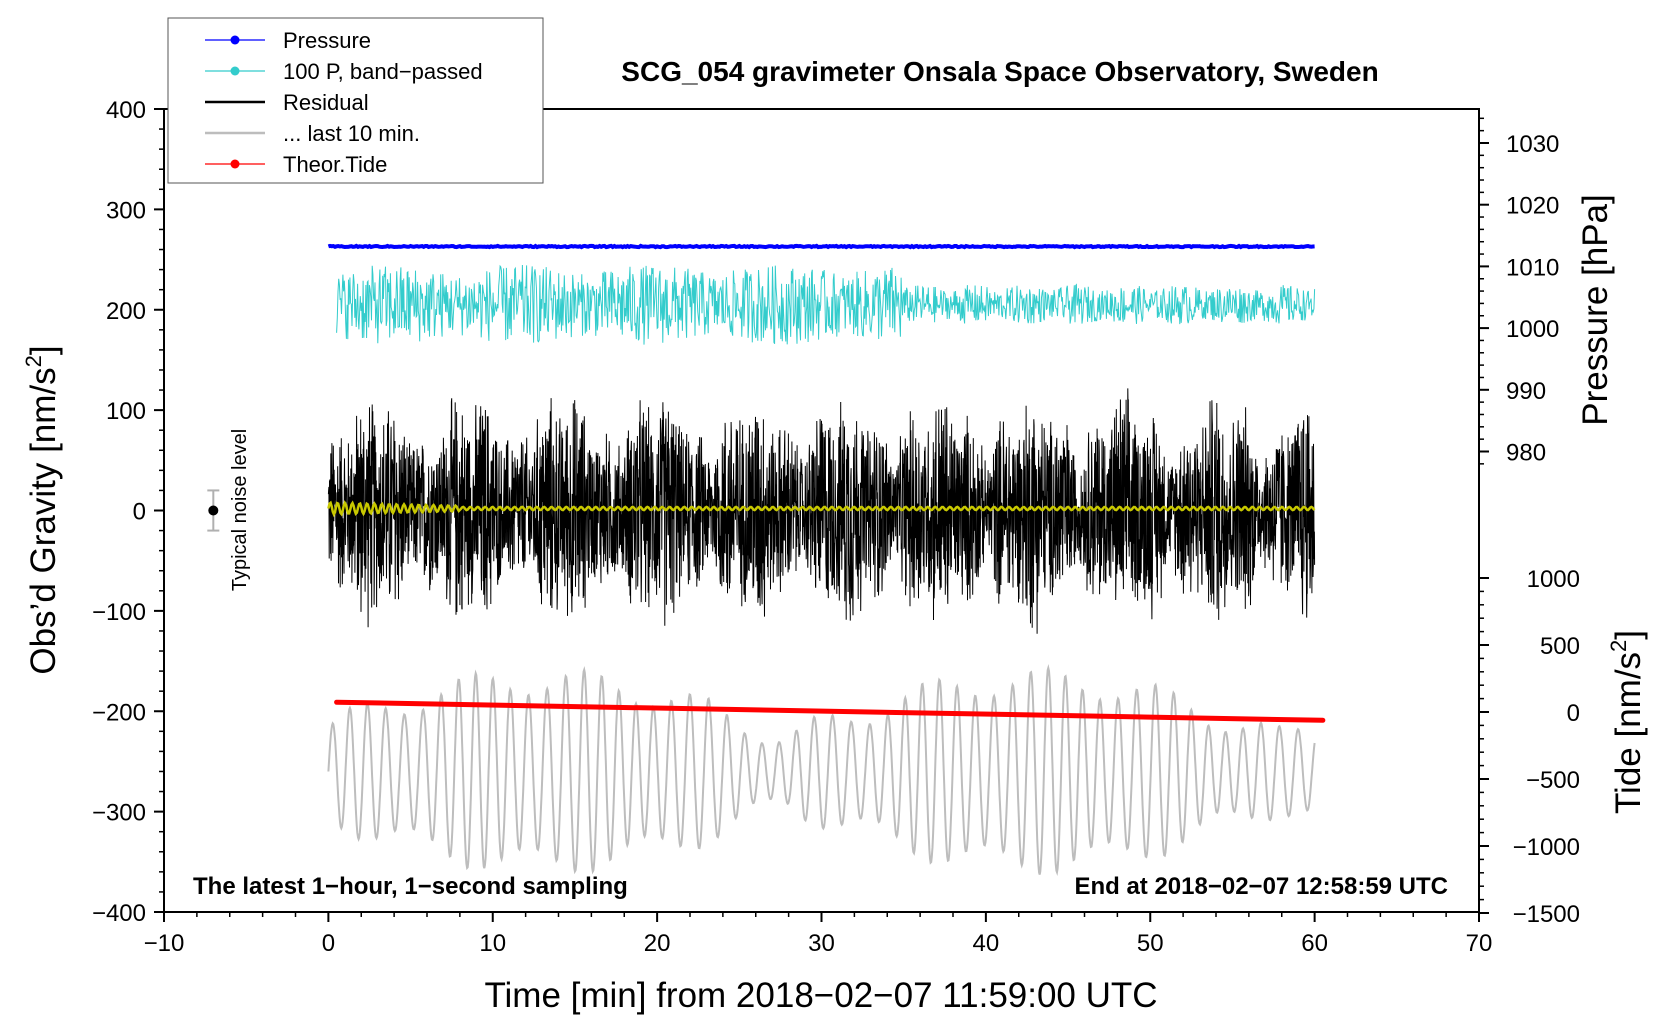  I want to click on tide-tick-label: −500, so click(1553, 780).